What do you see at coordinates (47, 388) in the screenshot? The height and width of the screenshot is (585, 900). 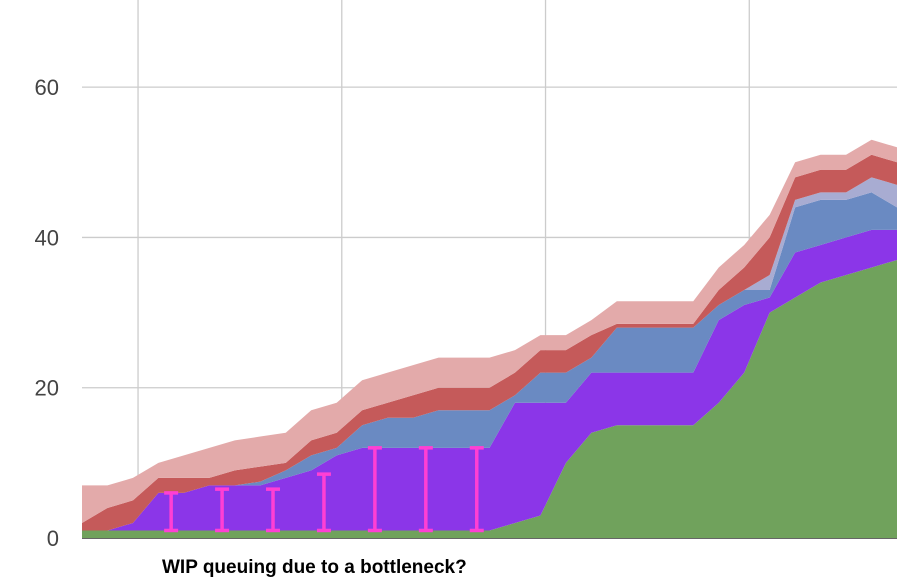 I see `y-tick-label-1: 20` at bounding box center [47, 388].